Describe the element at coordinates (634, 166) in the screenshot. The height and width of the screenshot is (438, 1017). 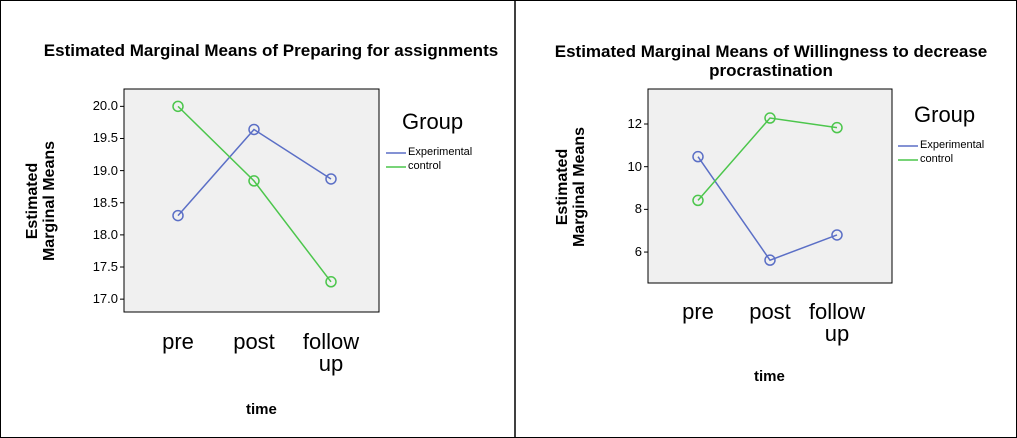
I see `y-tick-label: 10` at that location.